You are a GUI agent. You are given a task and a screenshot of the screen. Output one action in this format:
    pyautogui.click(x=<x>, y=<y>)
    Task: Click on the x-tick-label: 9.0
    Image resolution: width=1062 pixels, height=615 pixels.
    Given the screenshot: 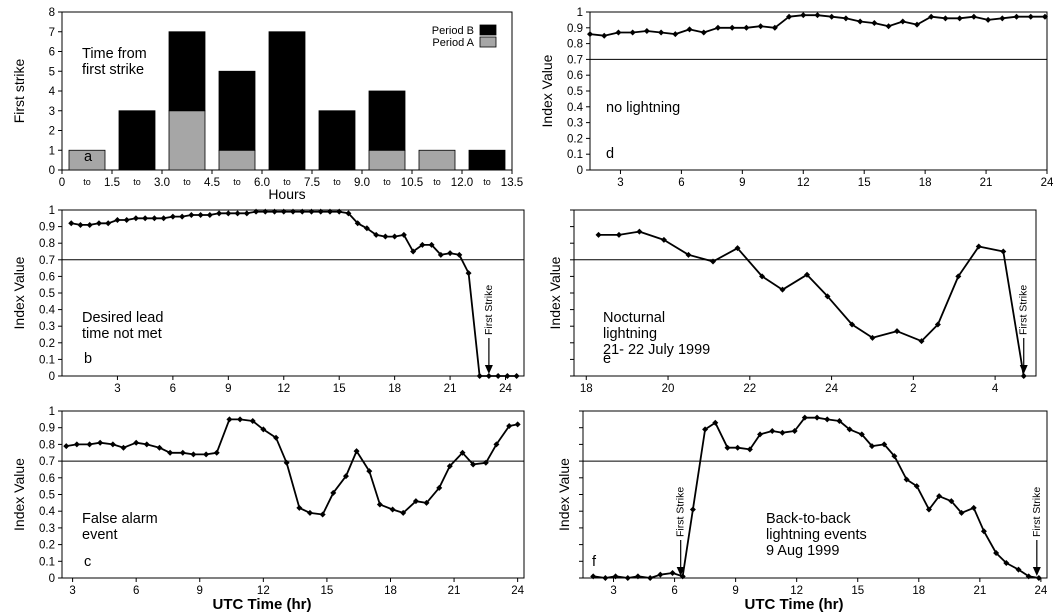 What is the action you would take?
    pyautogui.click(x=362, y=183)
    